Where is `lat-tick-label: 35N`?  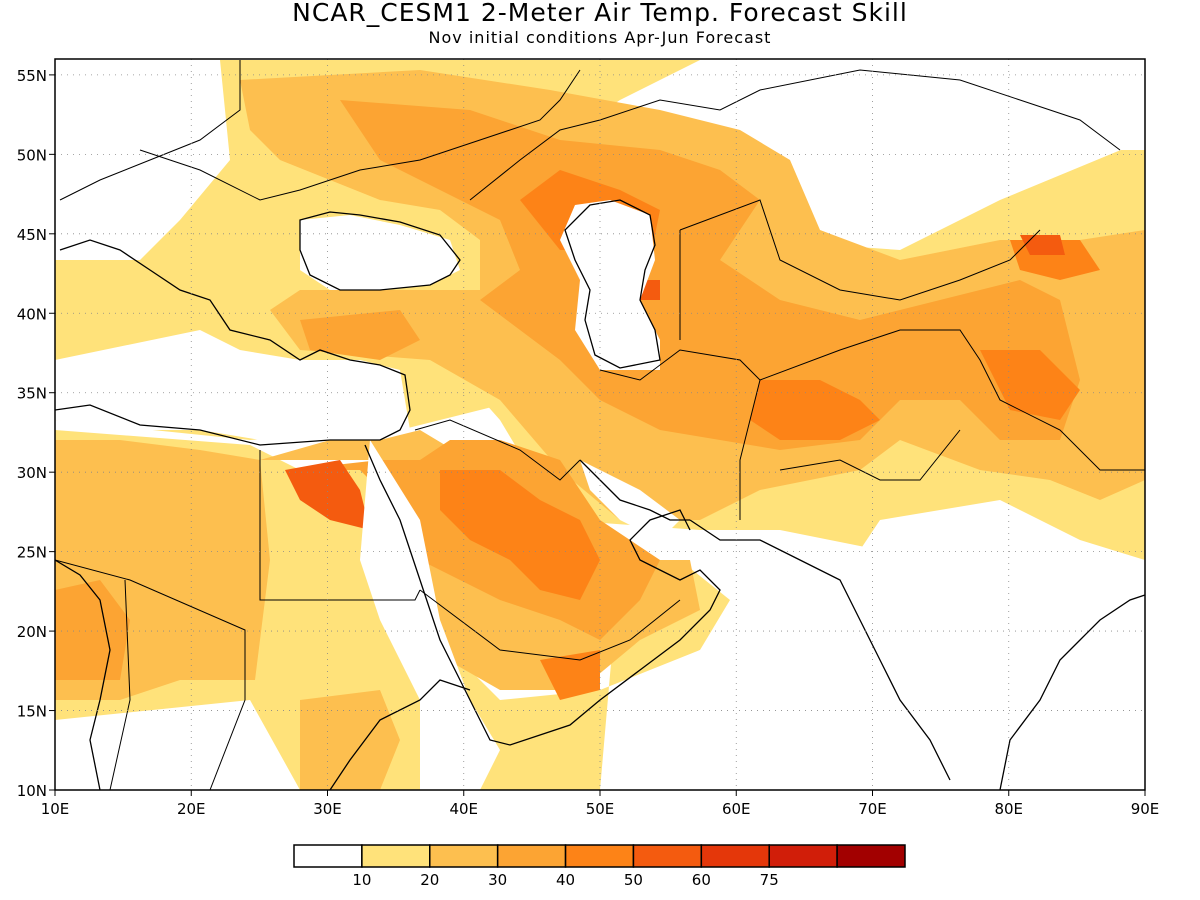 lat-tick-label: 35N is located at coordinates (32, 394).